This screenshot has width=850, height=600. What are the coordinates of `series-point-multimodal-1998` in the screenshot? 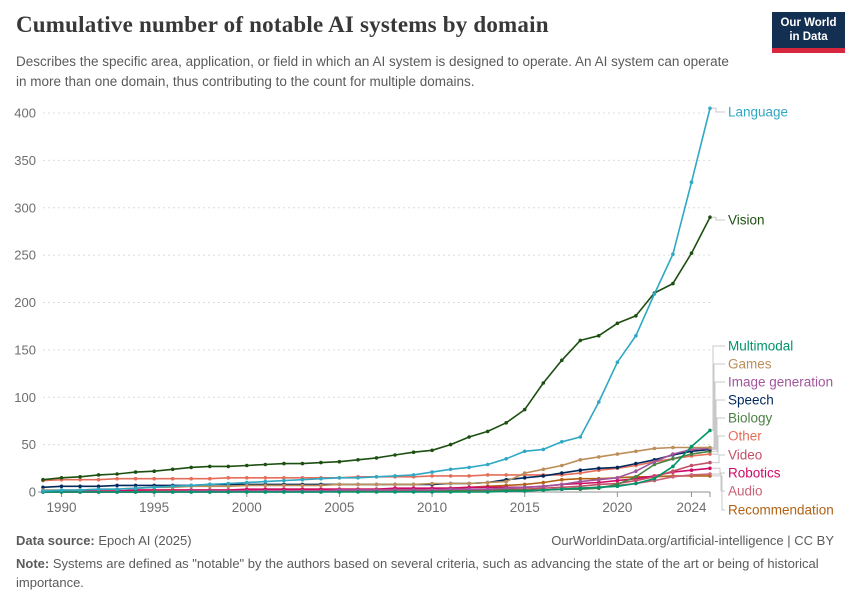 It's located at (210, 492).